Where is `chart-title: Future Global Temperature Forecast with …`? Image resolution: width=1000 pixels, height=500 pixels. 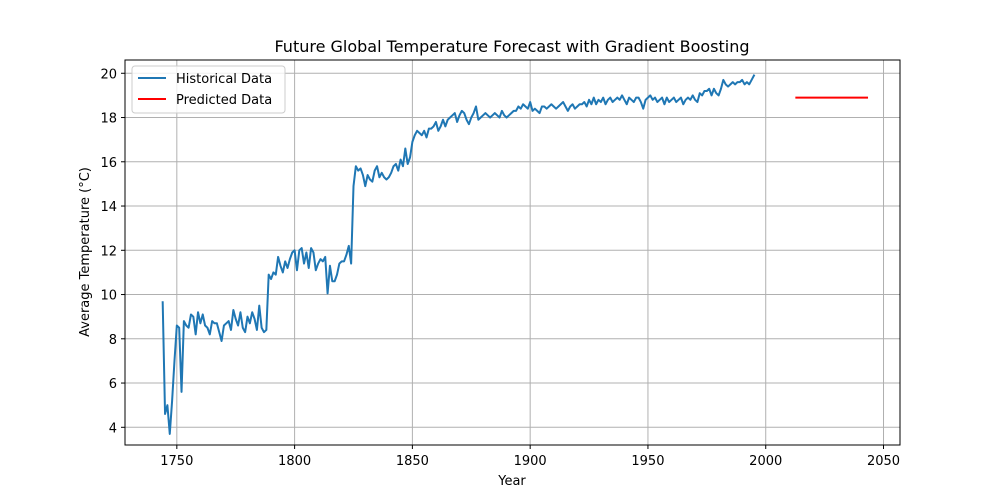 chart-title: Future Global Temperature Forecast with … is located at coordinates (511, 46).